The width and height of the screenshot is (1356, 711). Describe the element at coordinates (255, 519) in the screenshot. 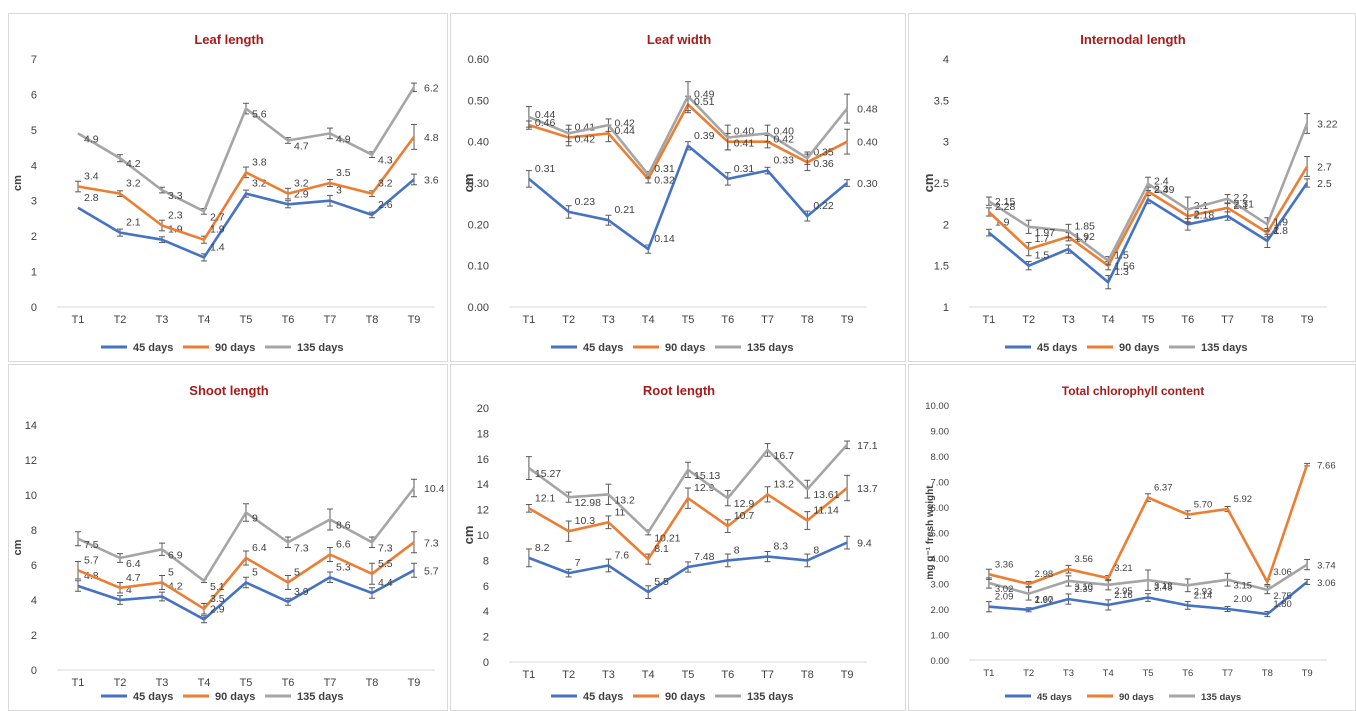

I see `shoot-length-data-label-135-days: 9` at that location.